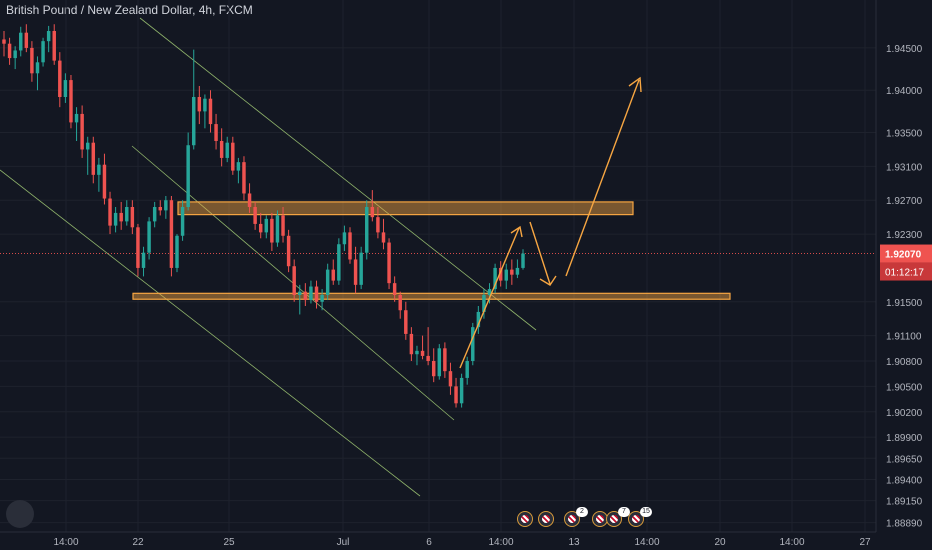  Describe the element at coordinates (635, 84) in the screenshot. I see `arrow-up-2-head` at that location.